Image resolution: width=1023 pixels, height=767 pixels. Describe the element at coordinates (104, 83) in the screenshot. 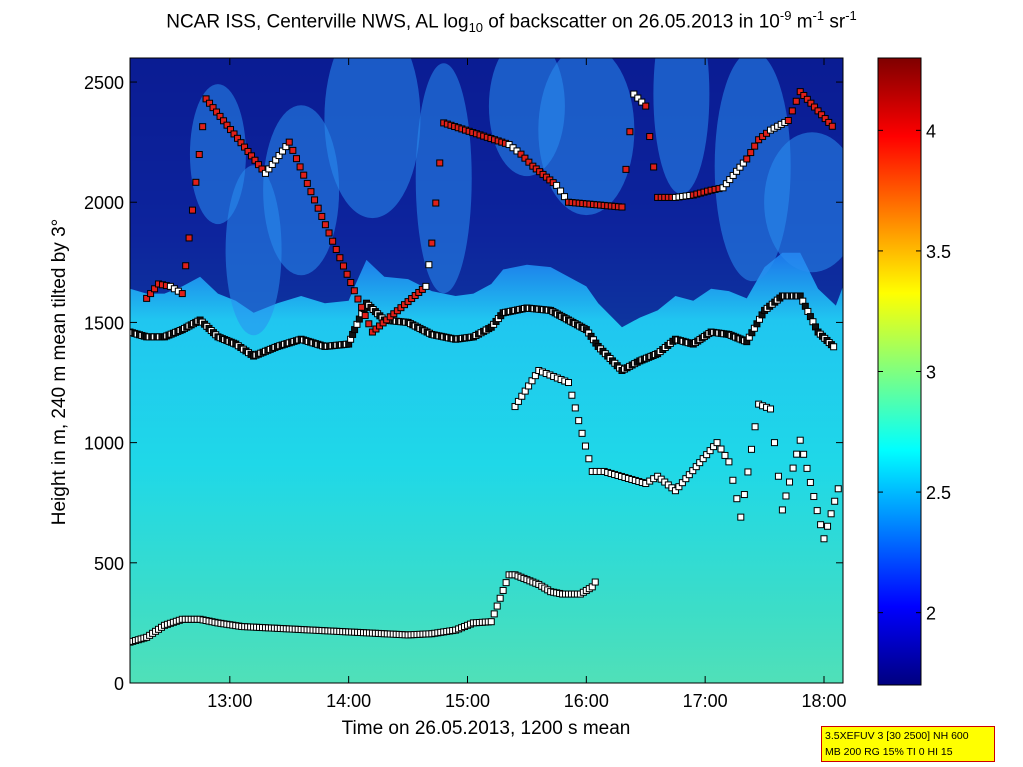

I see `y-tick-label: 2500` at that location.